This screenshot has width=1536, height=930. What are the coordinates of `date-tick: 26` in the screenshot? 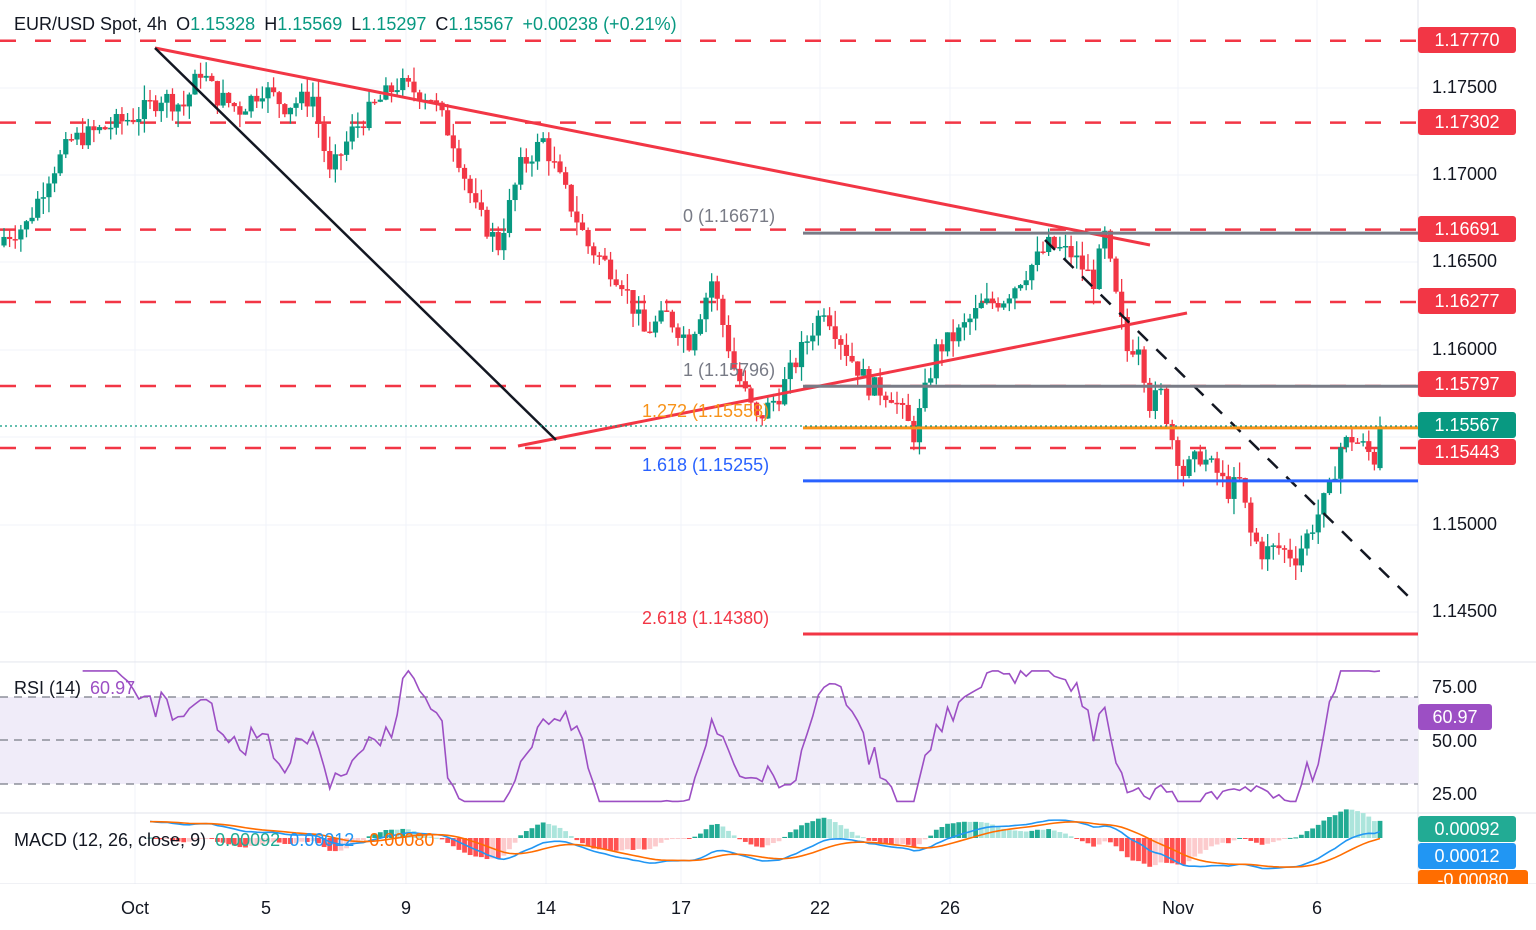 It's located at (950, 908).